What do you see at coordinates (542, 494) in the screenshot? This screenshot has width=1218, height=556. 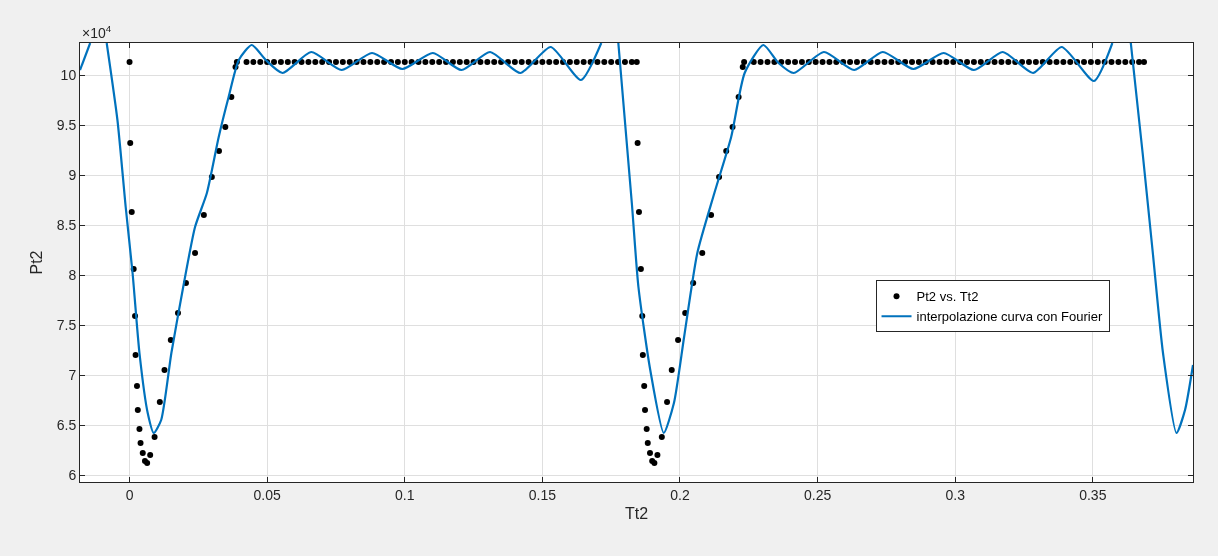 I see `x-tick-label: 0.15` at bounding box center [542, 494].